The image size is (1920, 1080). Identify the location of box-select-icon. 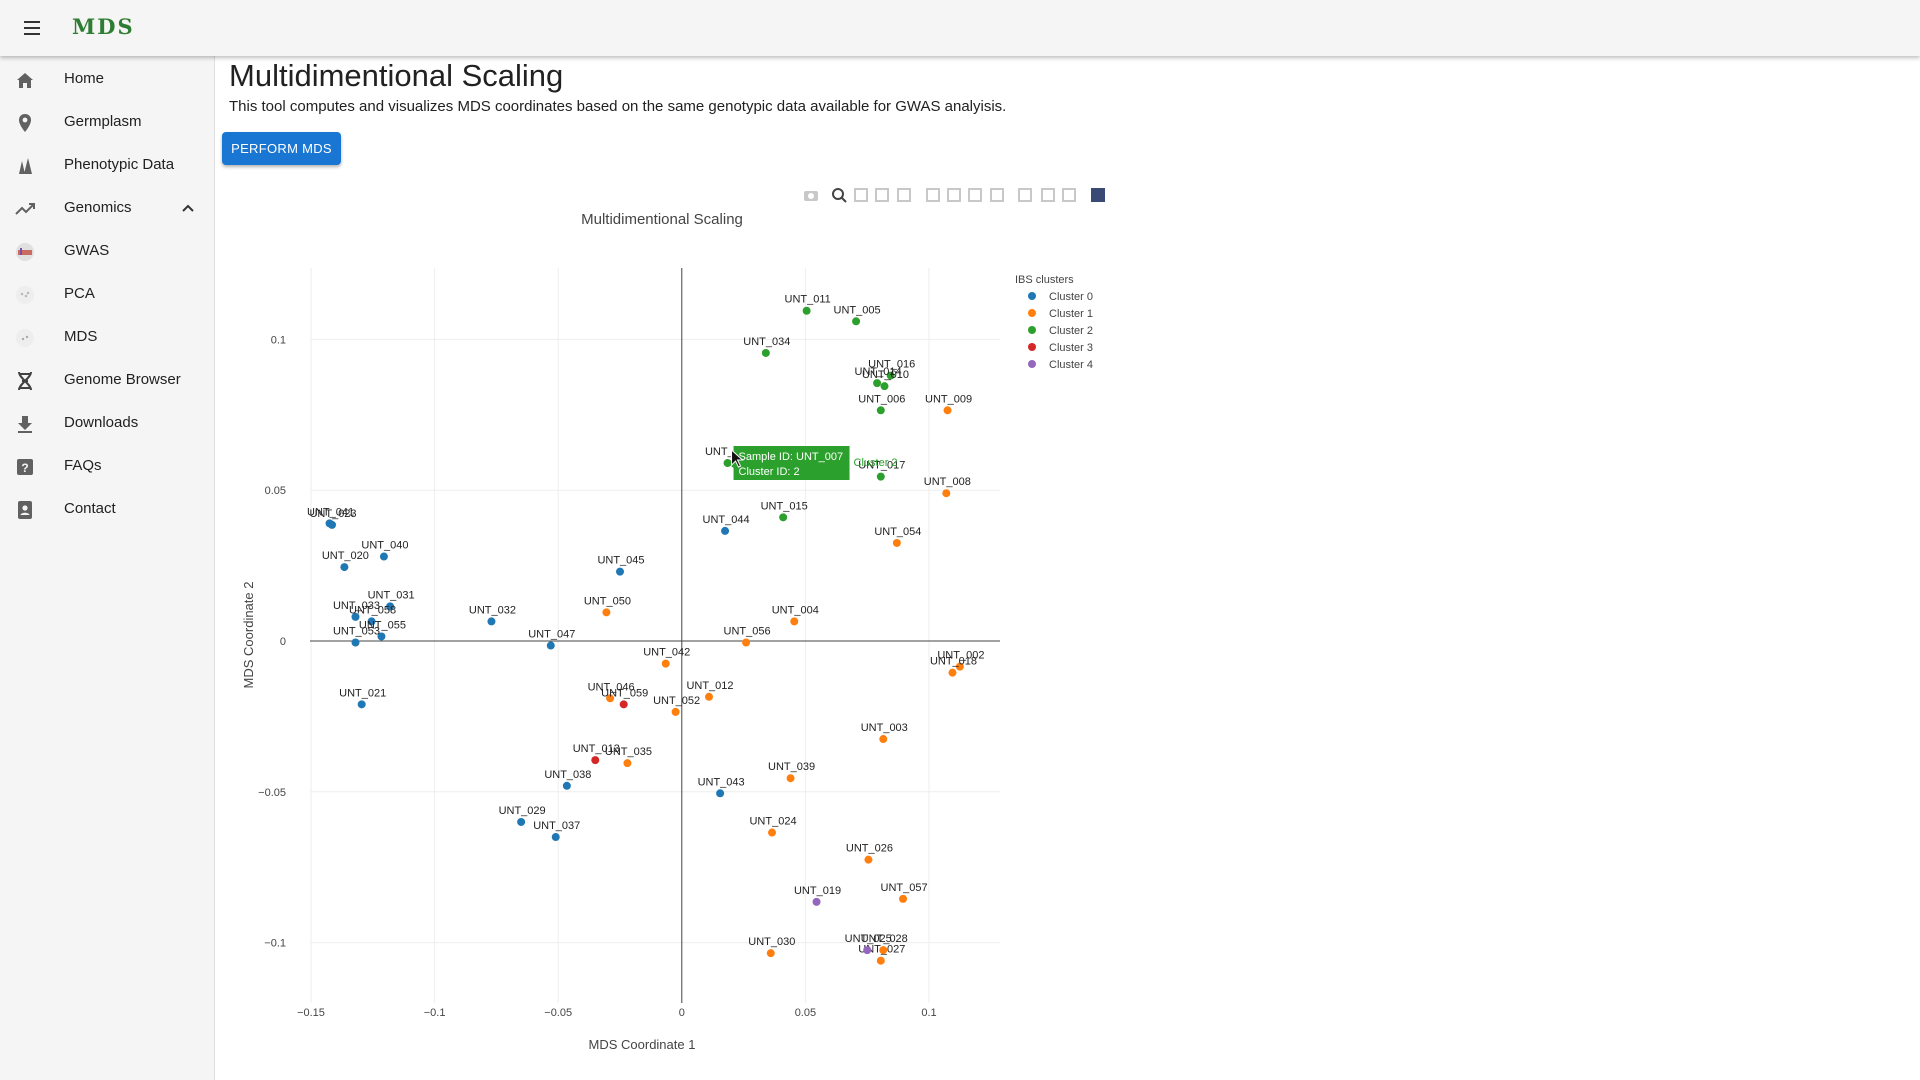
(882, 195).